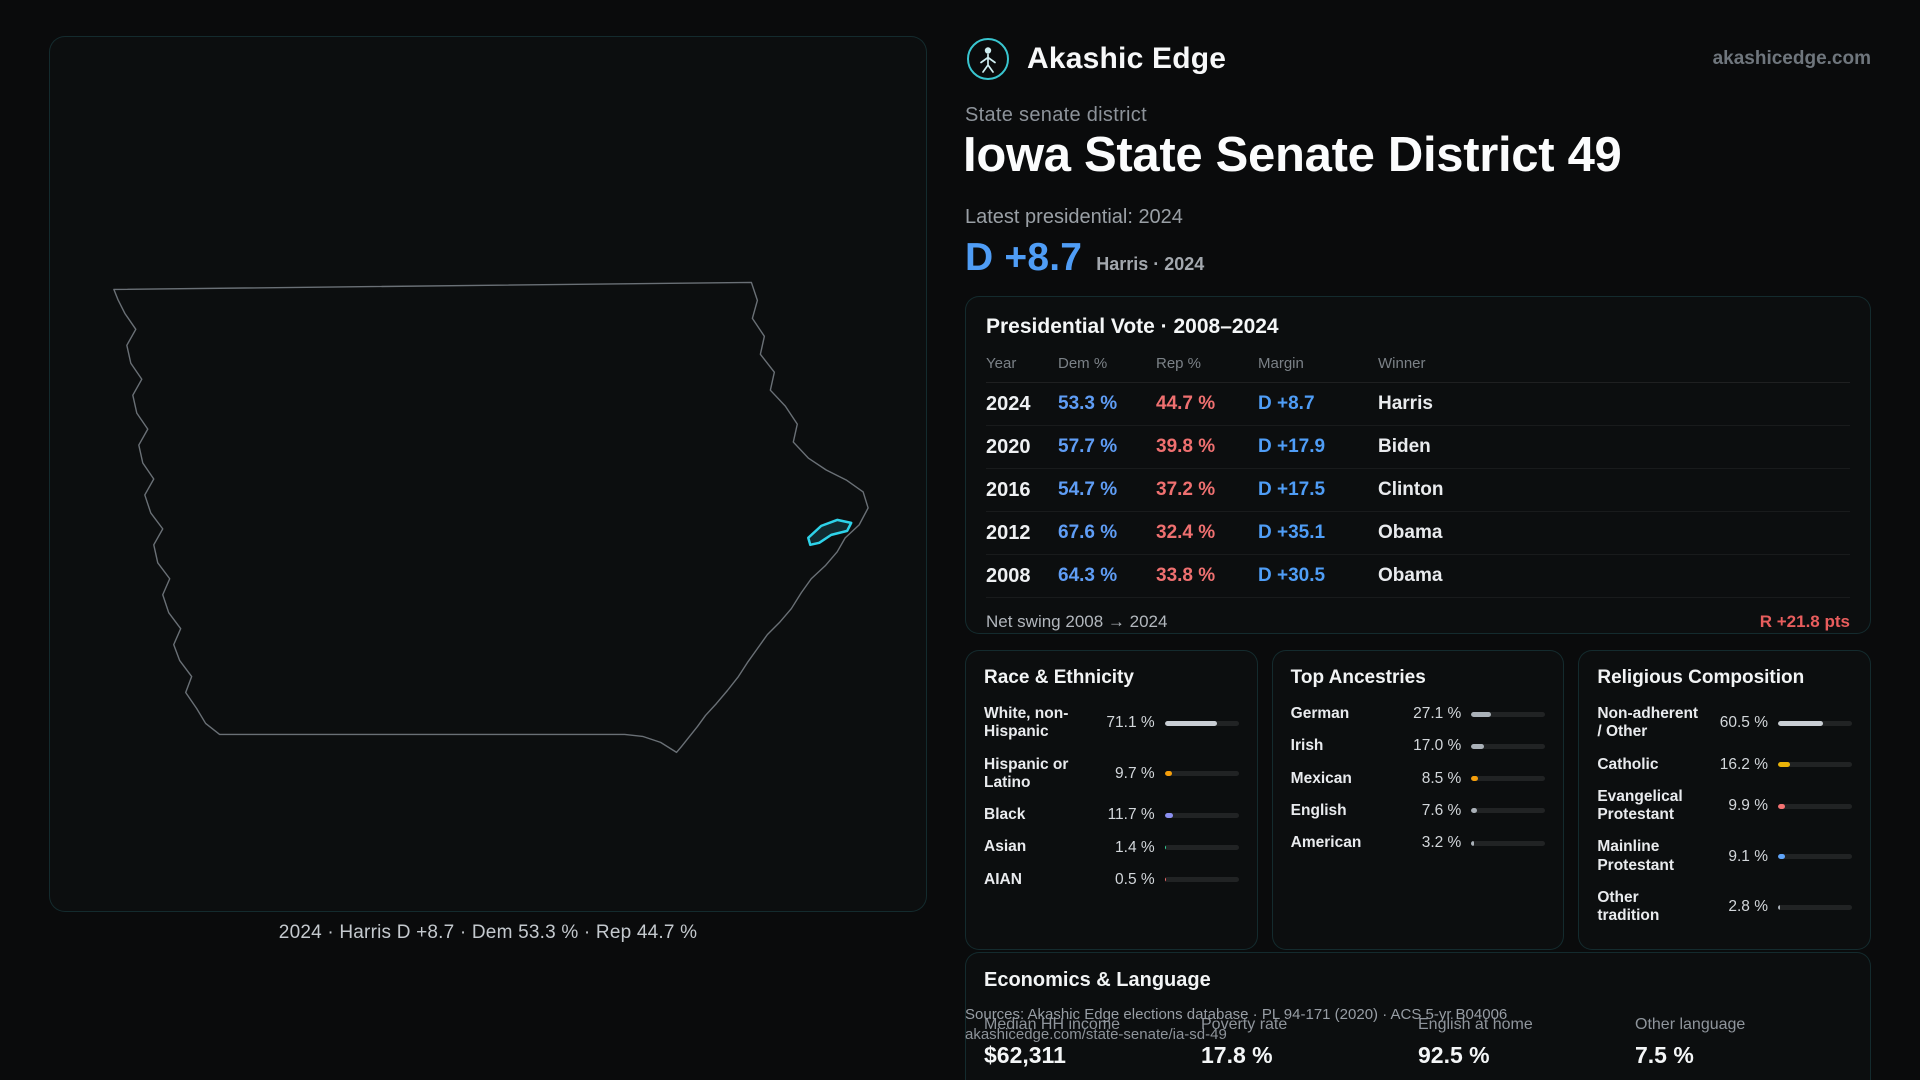  What do you see at coordinates (1441, 810) in the screenshot?
I see `ancestry-value: 7.6 %` at bounding box center [1441, 810].